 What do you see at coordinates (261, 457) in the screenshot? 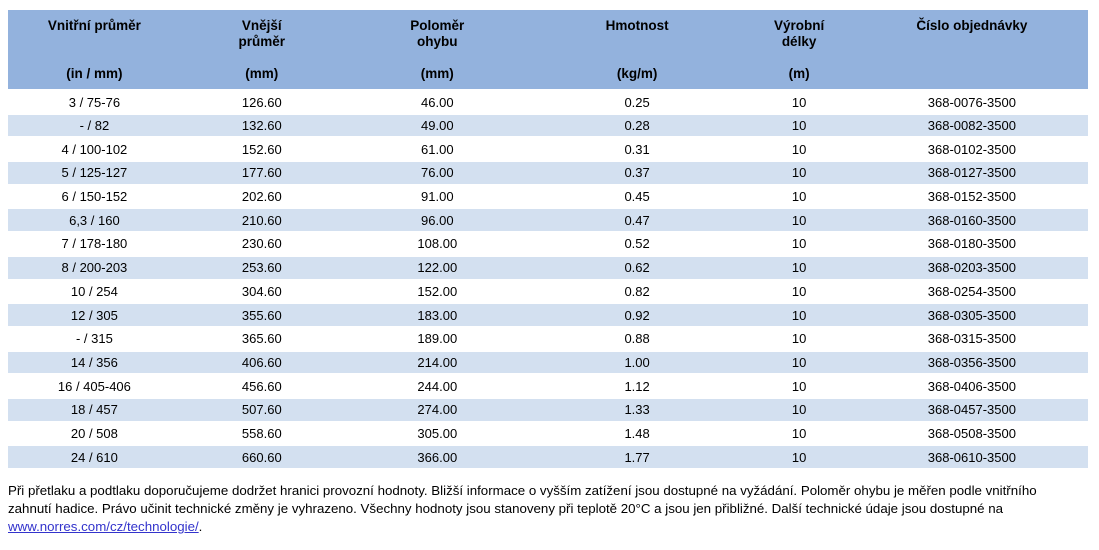
I see `table-cell: 660.60` at bounding box center [261, 457].